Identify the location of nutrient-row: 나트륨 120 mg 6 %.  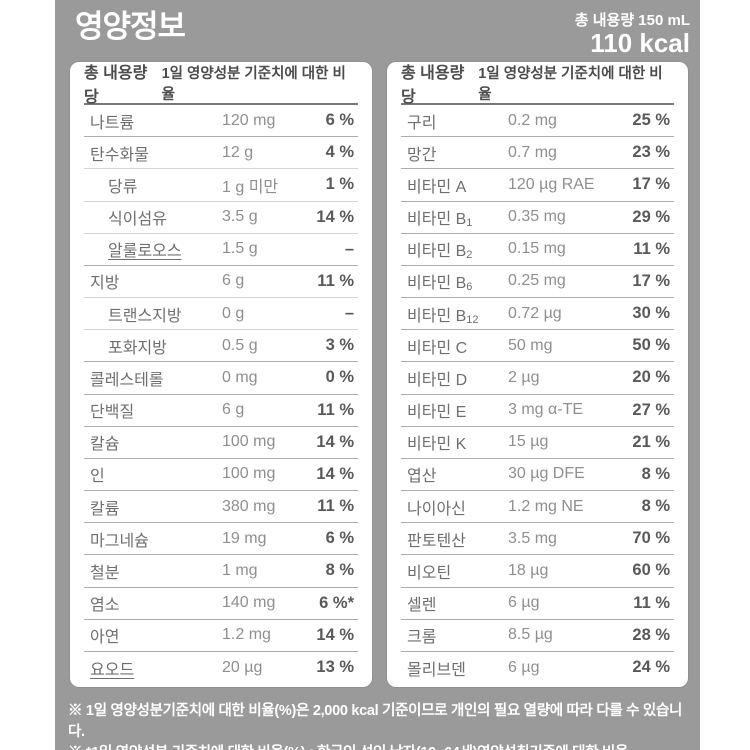
(221, 120).